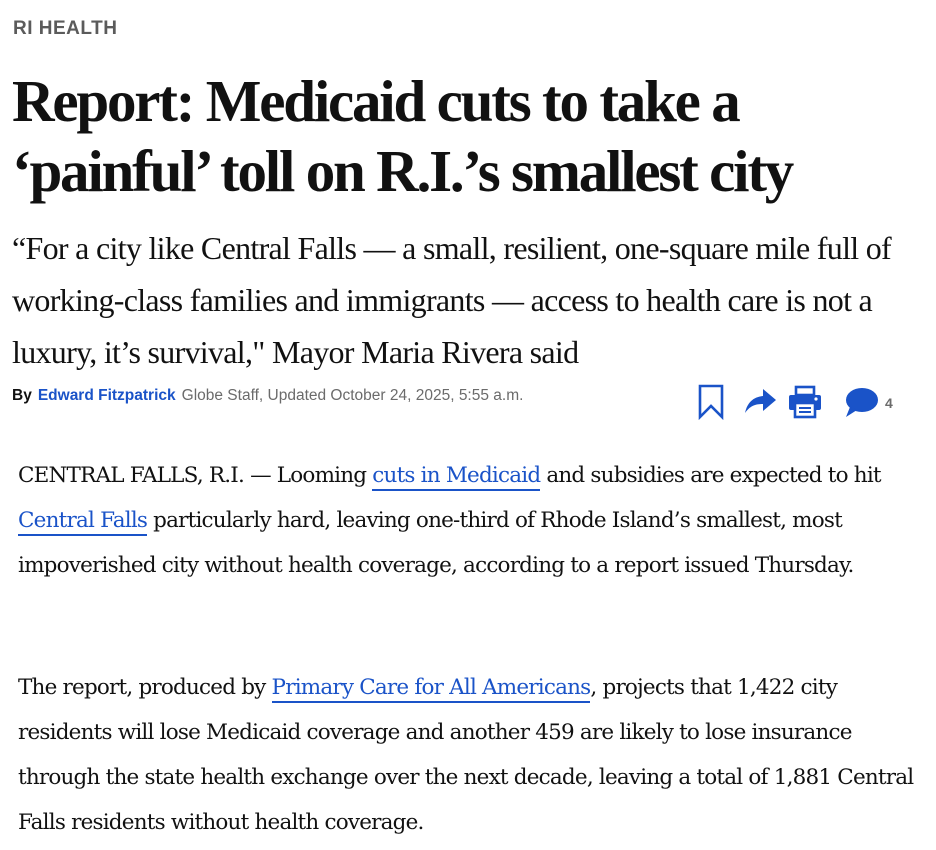  I want to click on comment-icon, so click(860, 402).